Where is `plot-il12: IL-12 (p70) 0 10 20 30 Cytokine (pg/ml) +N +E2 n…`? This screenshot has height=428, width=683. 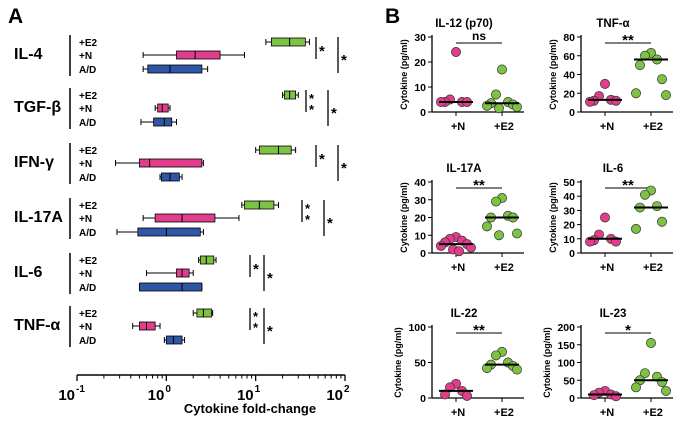
plot-il12: IL-12 (p70) 0 10 20 30 Cytokine (pg/ml) +N +E2 n… is located at coordinates (461, 75).